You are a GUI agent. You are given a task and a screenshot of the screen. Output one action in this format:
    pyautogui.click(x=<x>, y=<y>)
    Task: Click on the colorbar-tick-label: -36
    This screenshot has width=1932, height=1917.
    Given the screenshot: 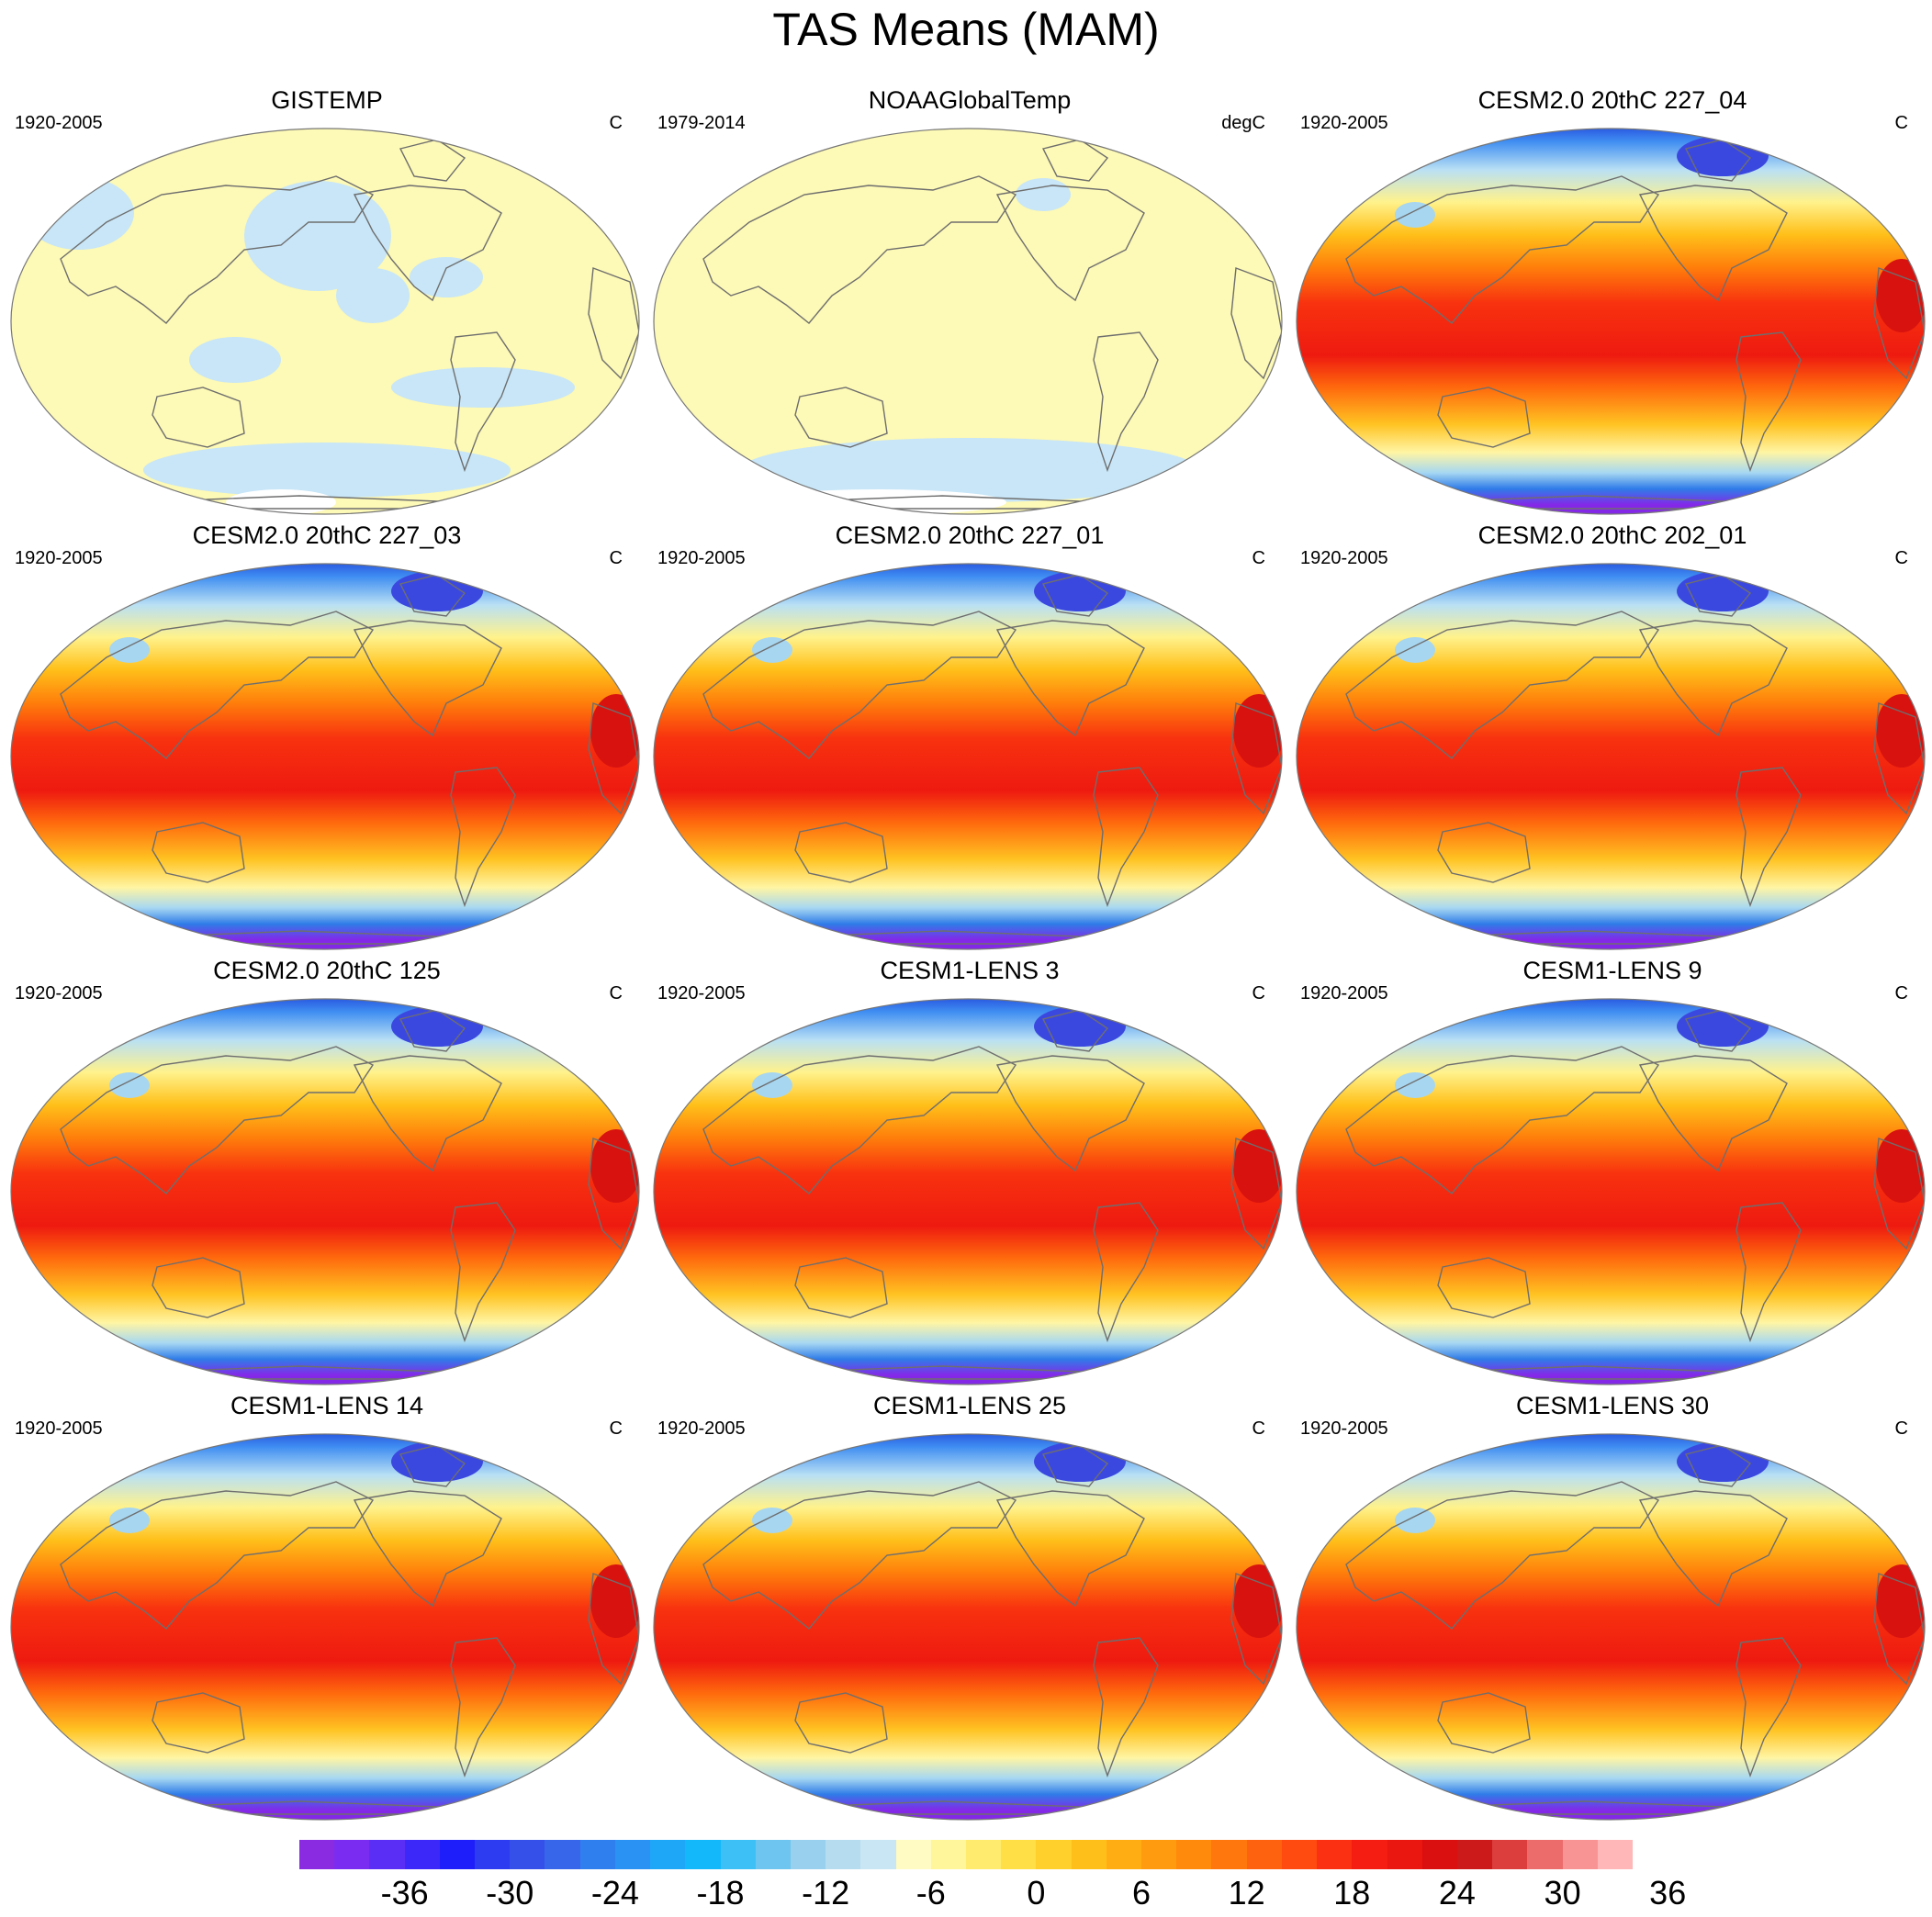 What is the action you would take?
    pyautogui.click(x=404, y=1893)
    